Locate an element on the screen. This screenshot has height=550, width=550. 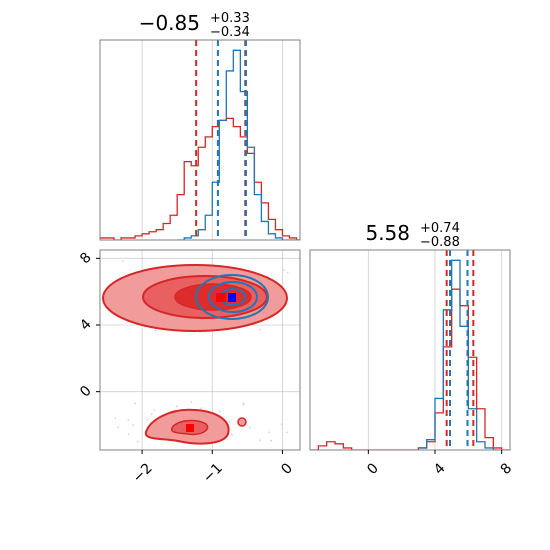
param2-title-minus: −0.88 is located at coordinates (440, 242).